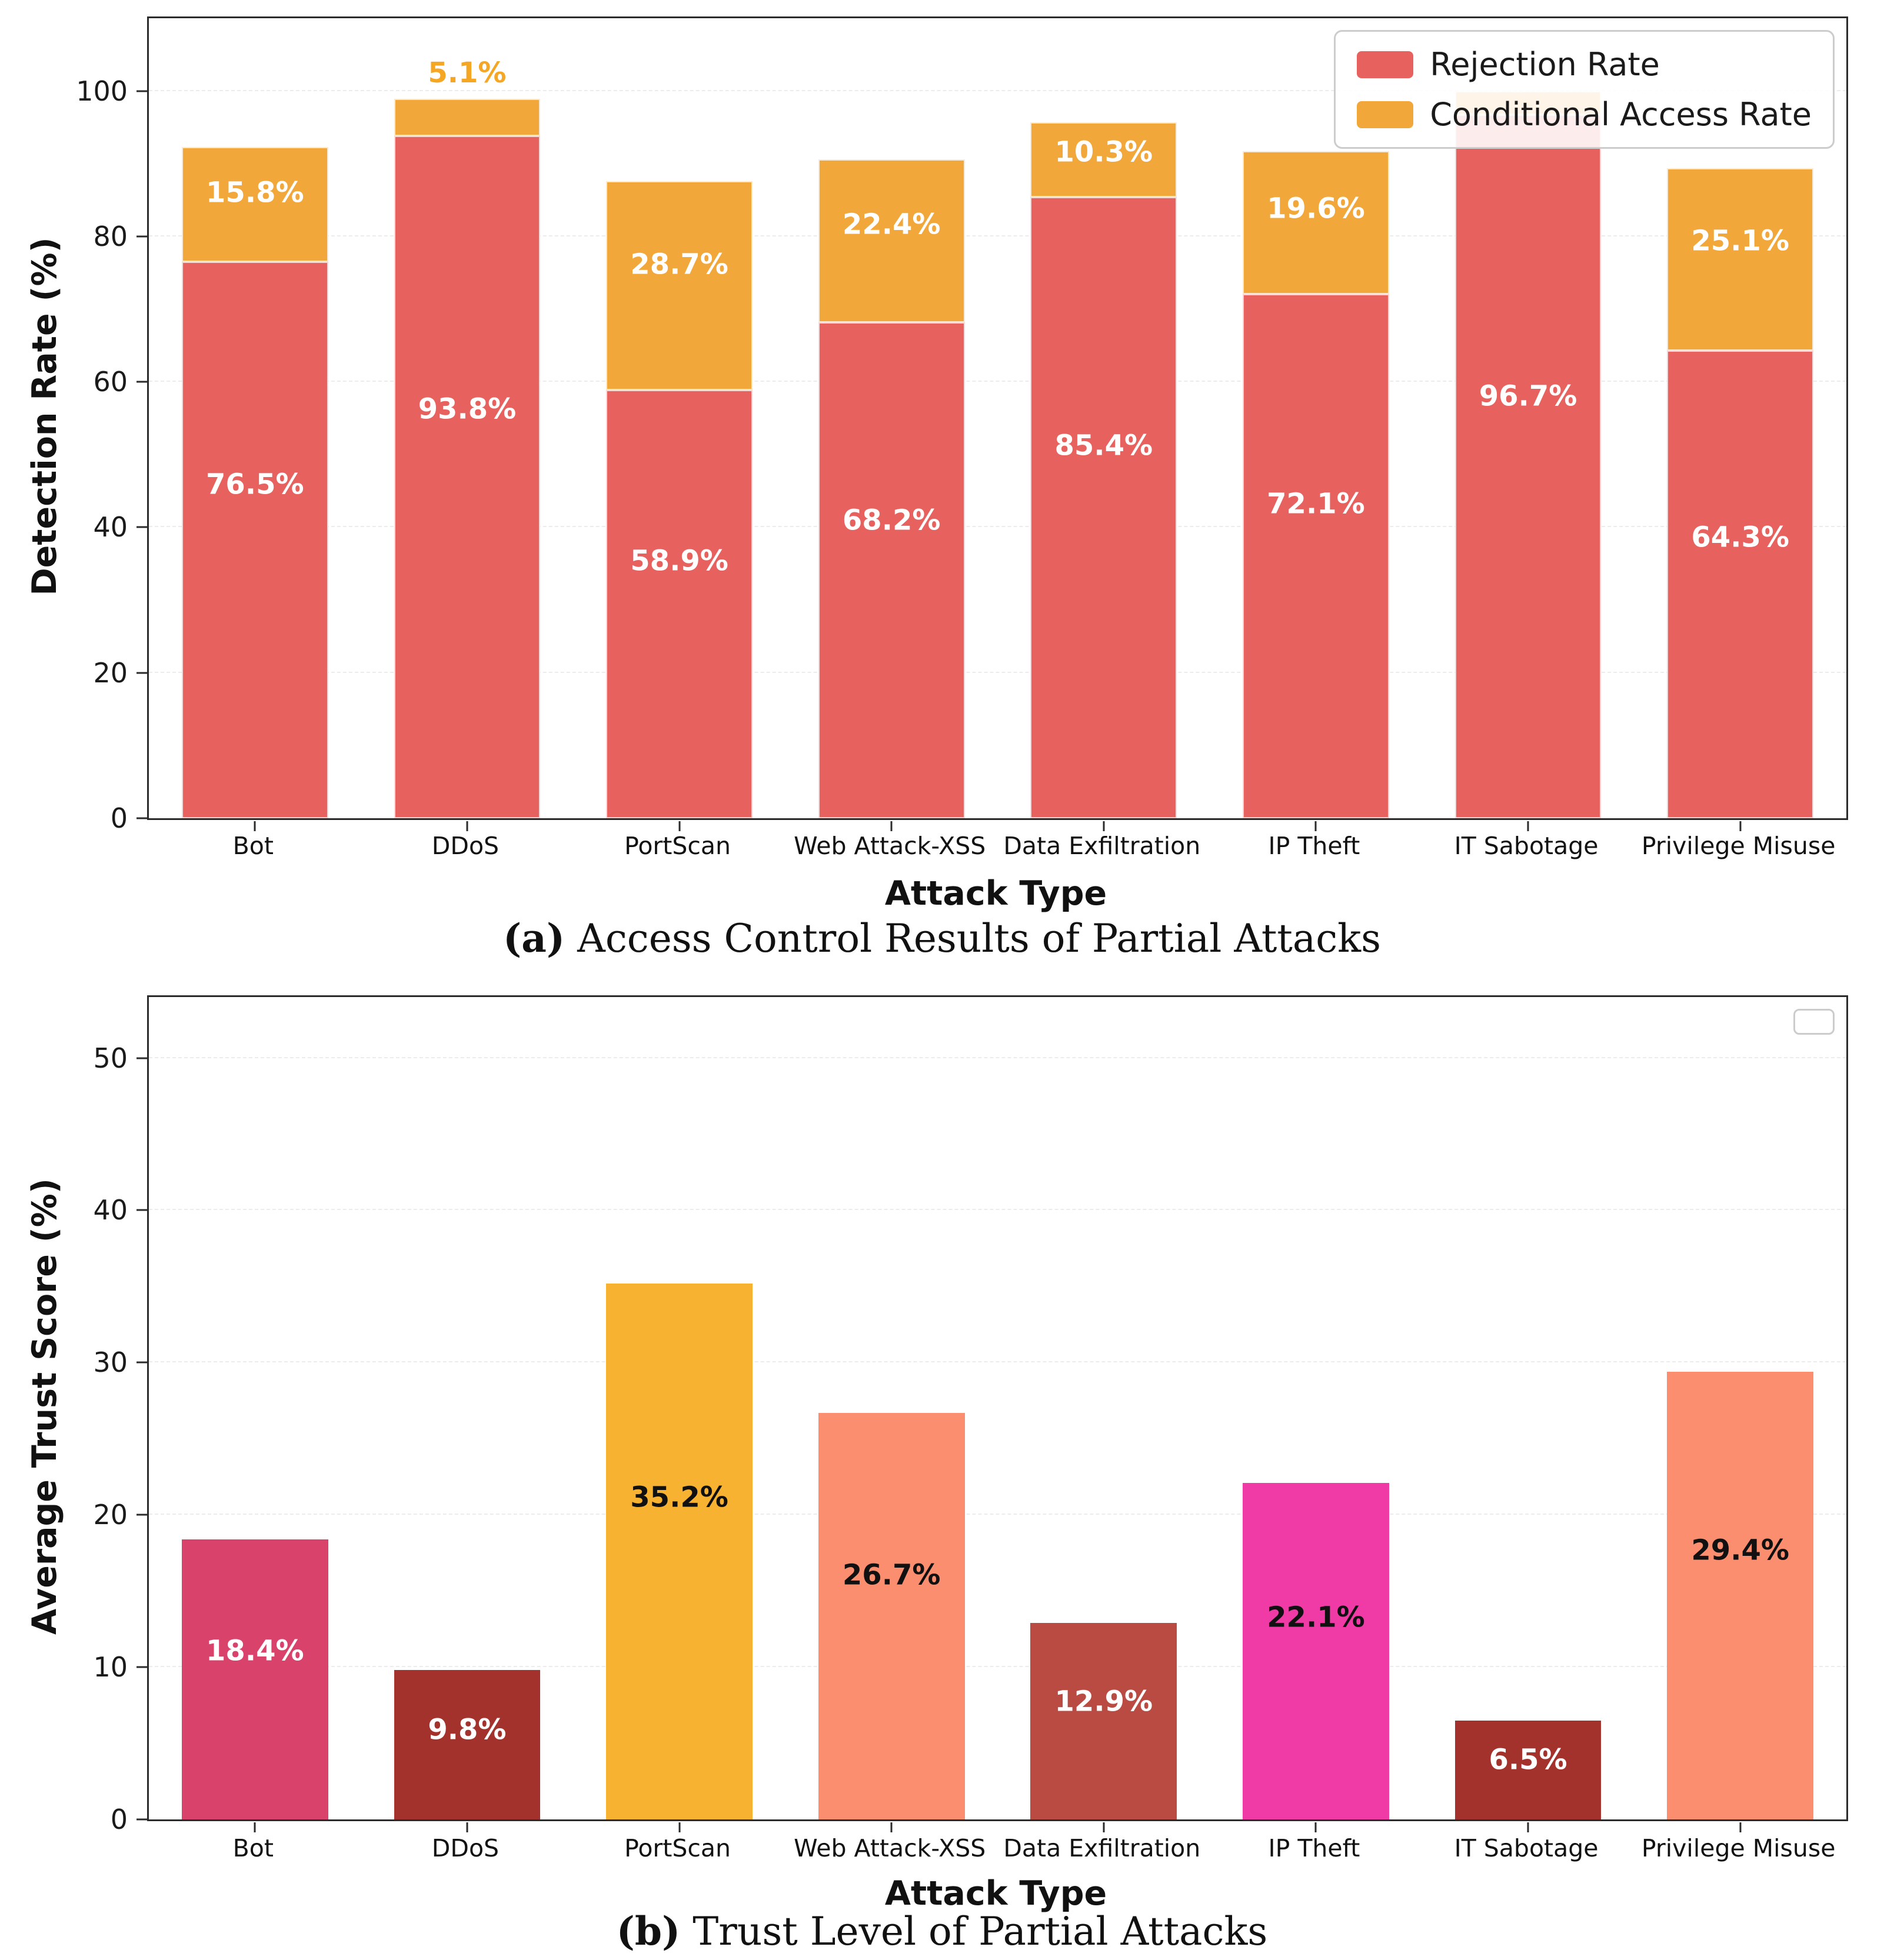 The image size is (1884, 1960). What do you see at coordinates (255, 1651) in the screenshot?
I see `bar-value-label: 18.4%` at bounding box center [255, 1651].